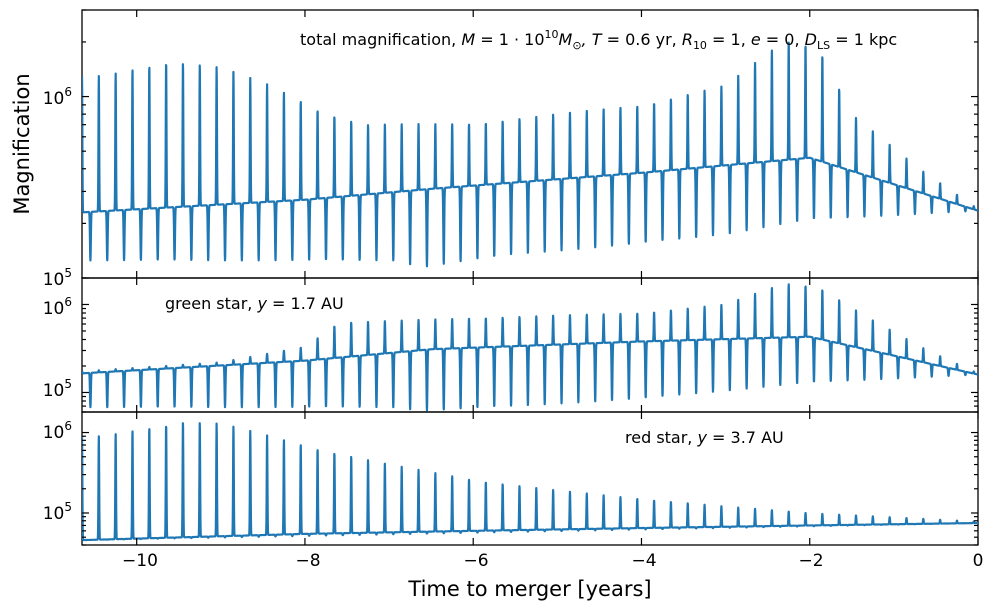 The width and height of the screenshot is (997, 611). Describe the element at coordinates (978, 561) in the screenshot. I see `xtick-0: 0` at that location.